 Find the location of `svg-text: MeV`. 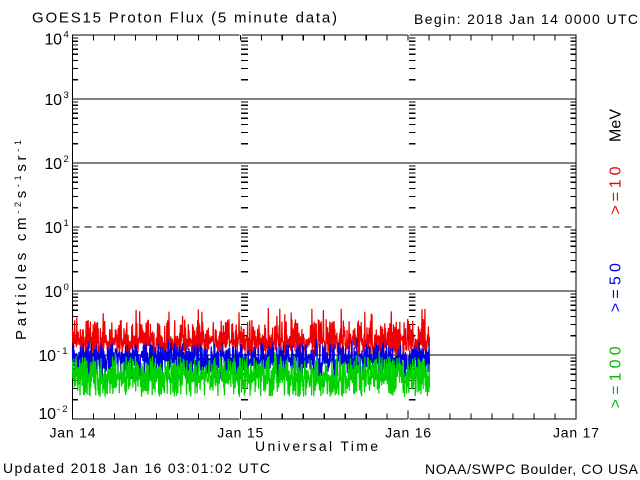

svg-text: MeV is located at coordinates (616, 125).